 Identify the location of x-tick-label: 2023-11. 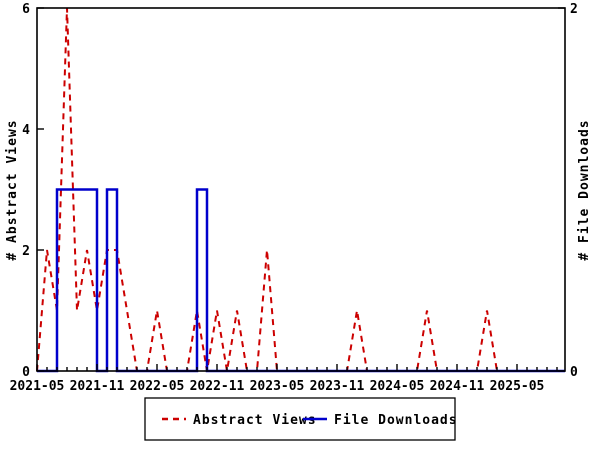
(337, 386).